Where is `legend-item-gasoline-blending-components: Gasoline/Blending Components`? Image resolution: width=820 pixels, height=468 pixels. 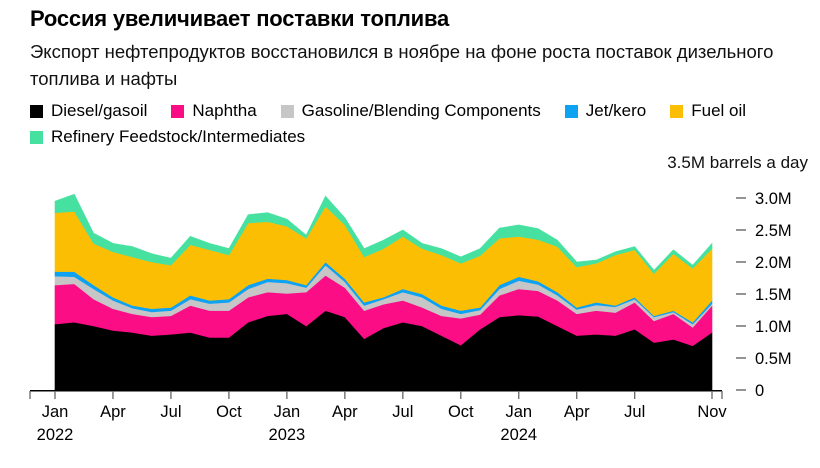 legend-item-gasoline-blending-components: Gasoline/Blending Components is located at coordinates (410, 111).